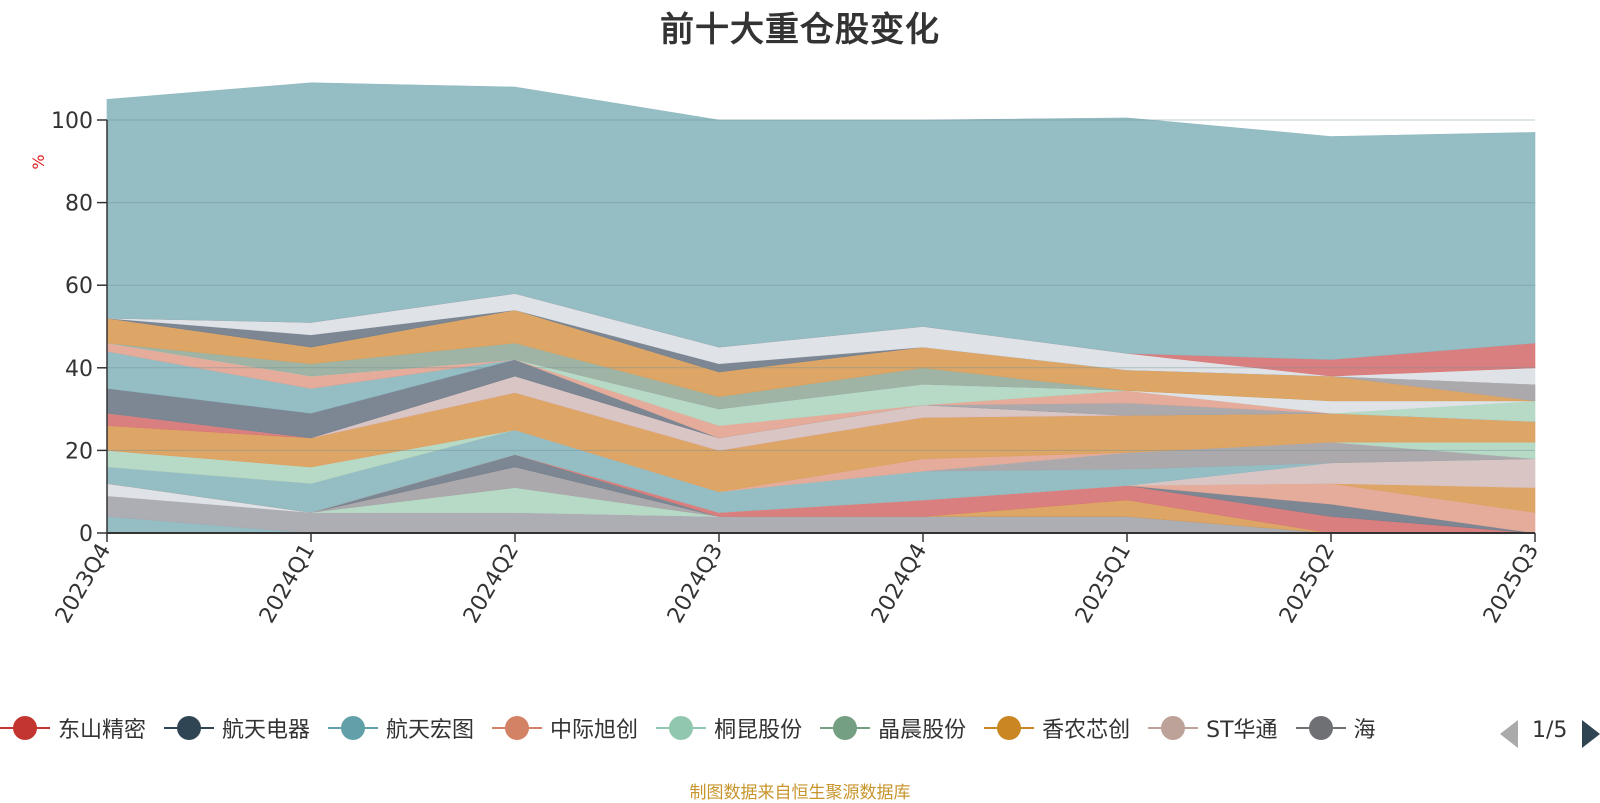 This screenshot has width=1600, height=803. Describe the element at coordinates (1364, 730) in the screenshot. I see `legend-label: 海` at that location.